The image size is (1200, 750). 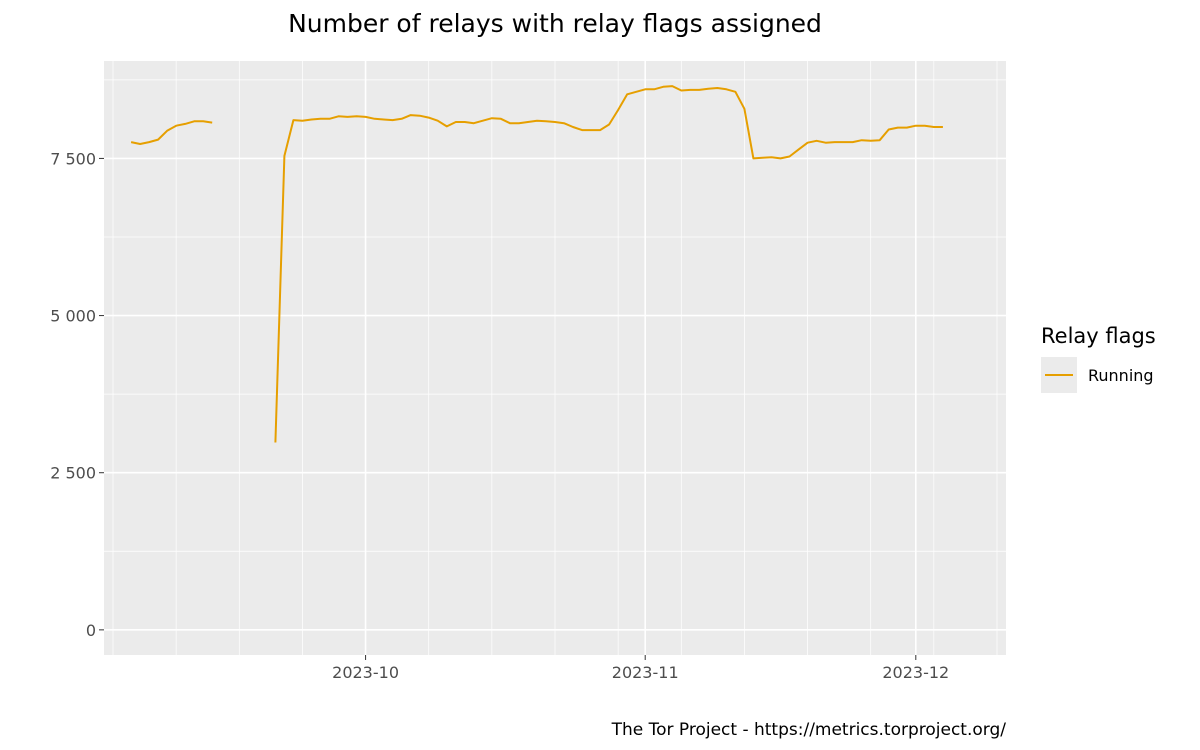 What do you see at coordinates (171, 132) in the screenshot?
I see `series-line-running` at bounding box center [171, 132].